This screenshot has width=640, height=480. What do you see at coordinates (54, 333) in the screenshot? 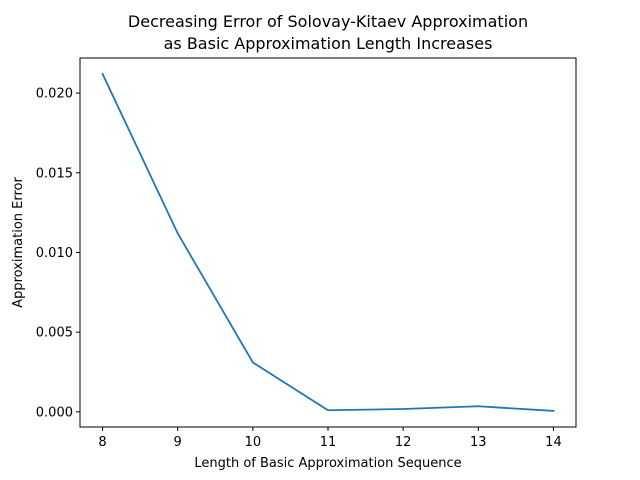
I see `y-tick-label: 0.005` at bounding box center [54, 333].